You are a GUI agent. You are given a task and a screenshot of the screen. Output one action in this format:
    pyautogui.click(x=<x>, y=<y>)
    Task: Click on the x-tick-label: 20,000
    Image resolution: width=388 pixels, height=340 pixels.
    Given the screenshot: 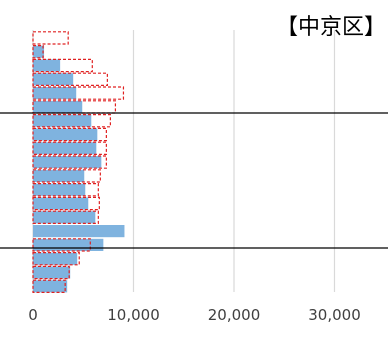 What is the action you would take?
    pyautogui.click(x=234, y=315)
    